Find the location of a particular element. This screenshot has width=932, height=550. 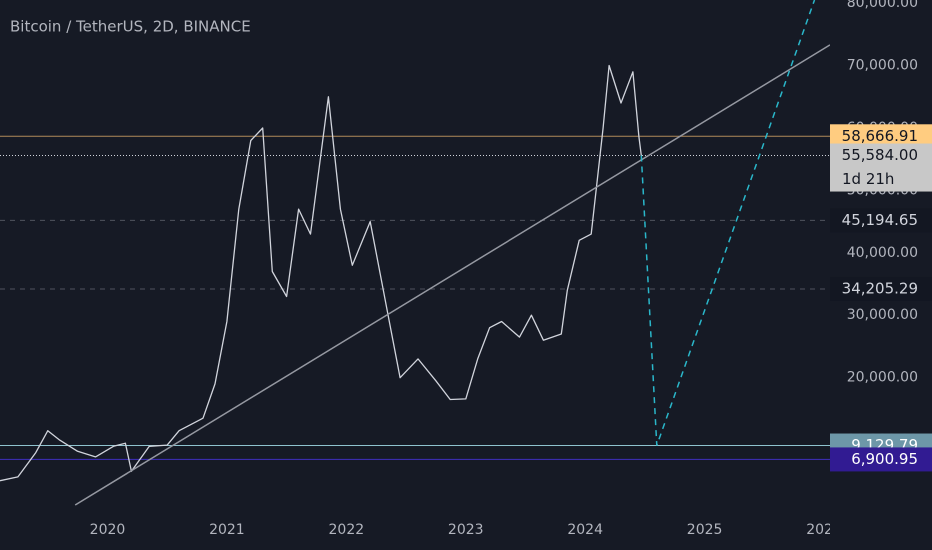

y-tick-label: 20,000.00 is located at coordinates (882, 378).